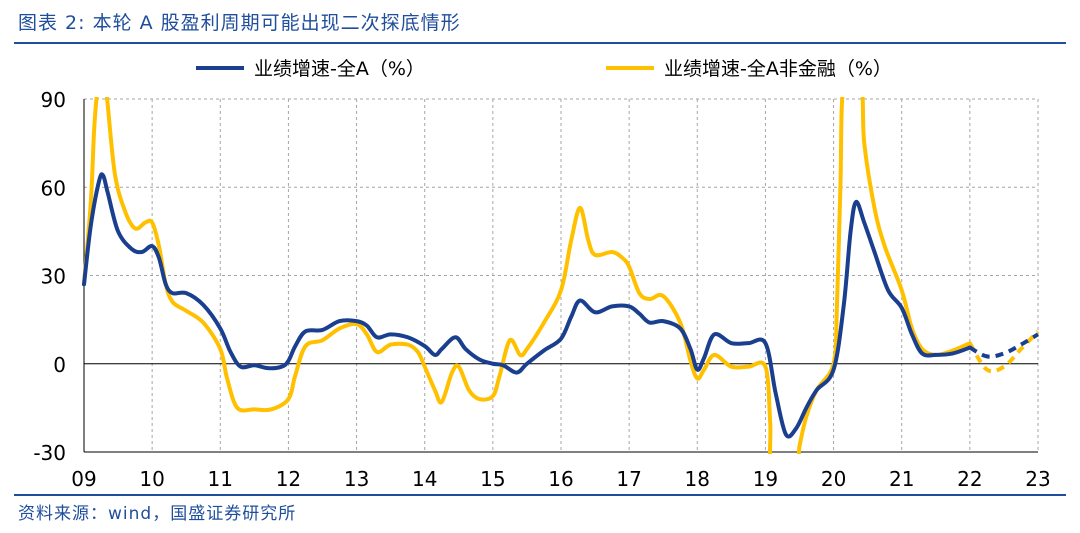  Describe the element at coordinates (424, 479) in the screenshot. I see `x-tick-label: 14` at that location.